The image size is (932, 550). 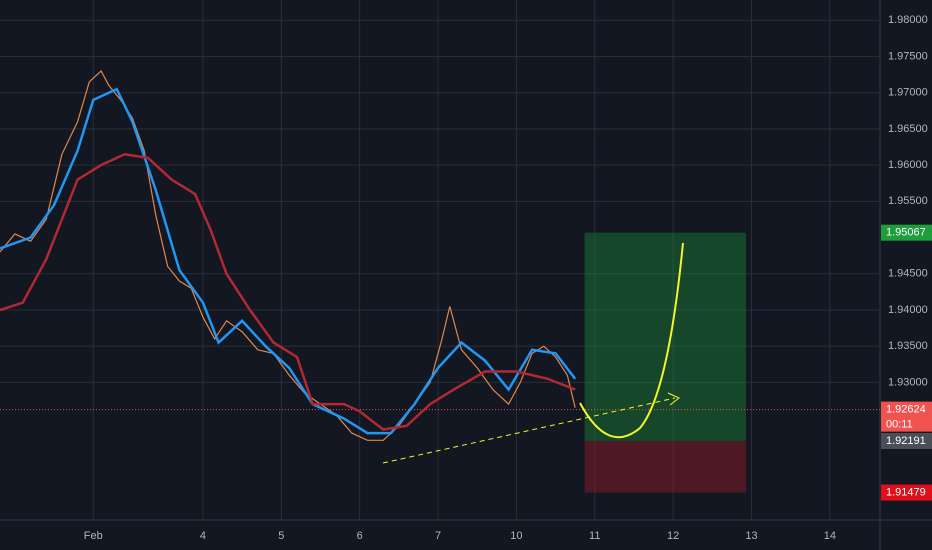 I want to click on y-tick-label: 1.96500, so click(x=908, y=129).